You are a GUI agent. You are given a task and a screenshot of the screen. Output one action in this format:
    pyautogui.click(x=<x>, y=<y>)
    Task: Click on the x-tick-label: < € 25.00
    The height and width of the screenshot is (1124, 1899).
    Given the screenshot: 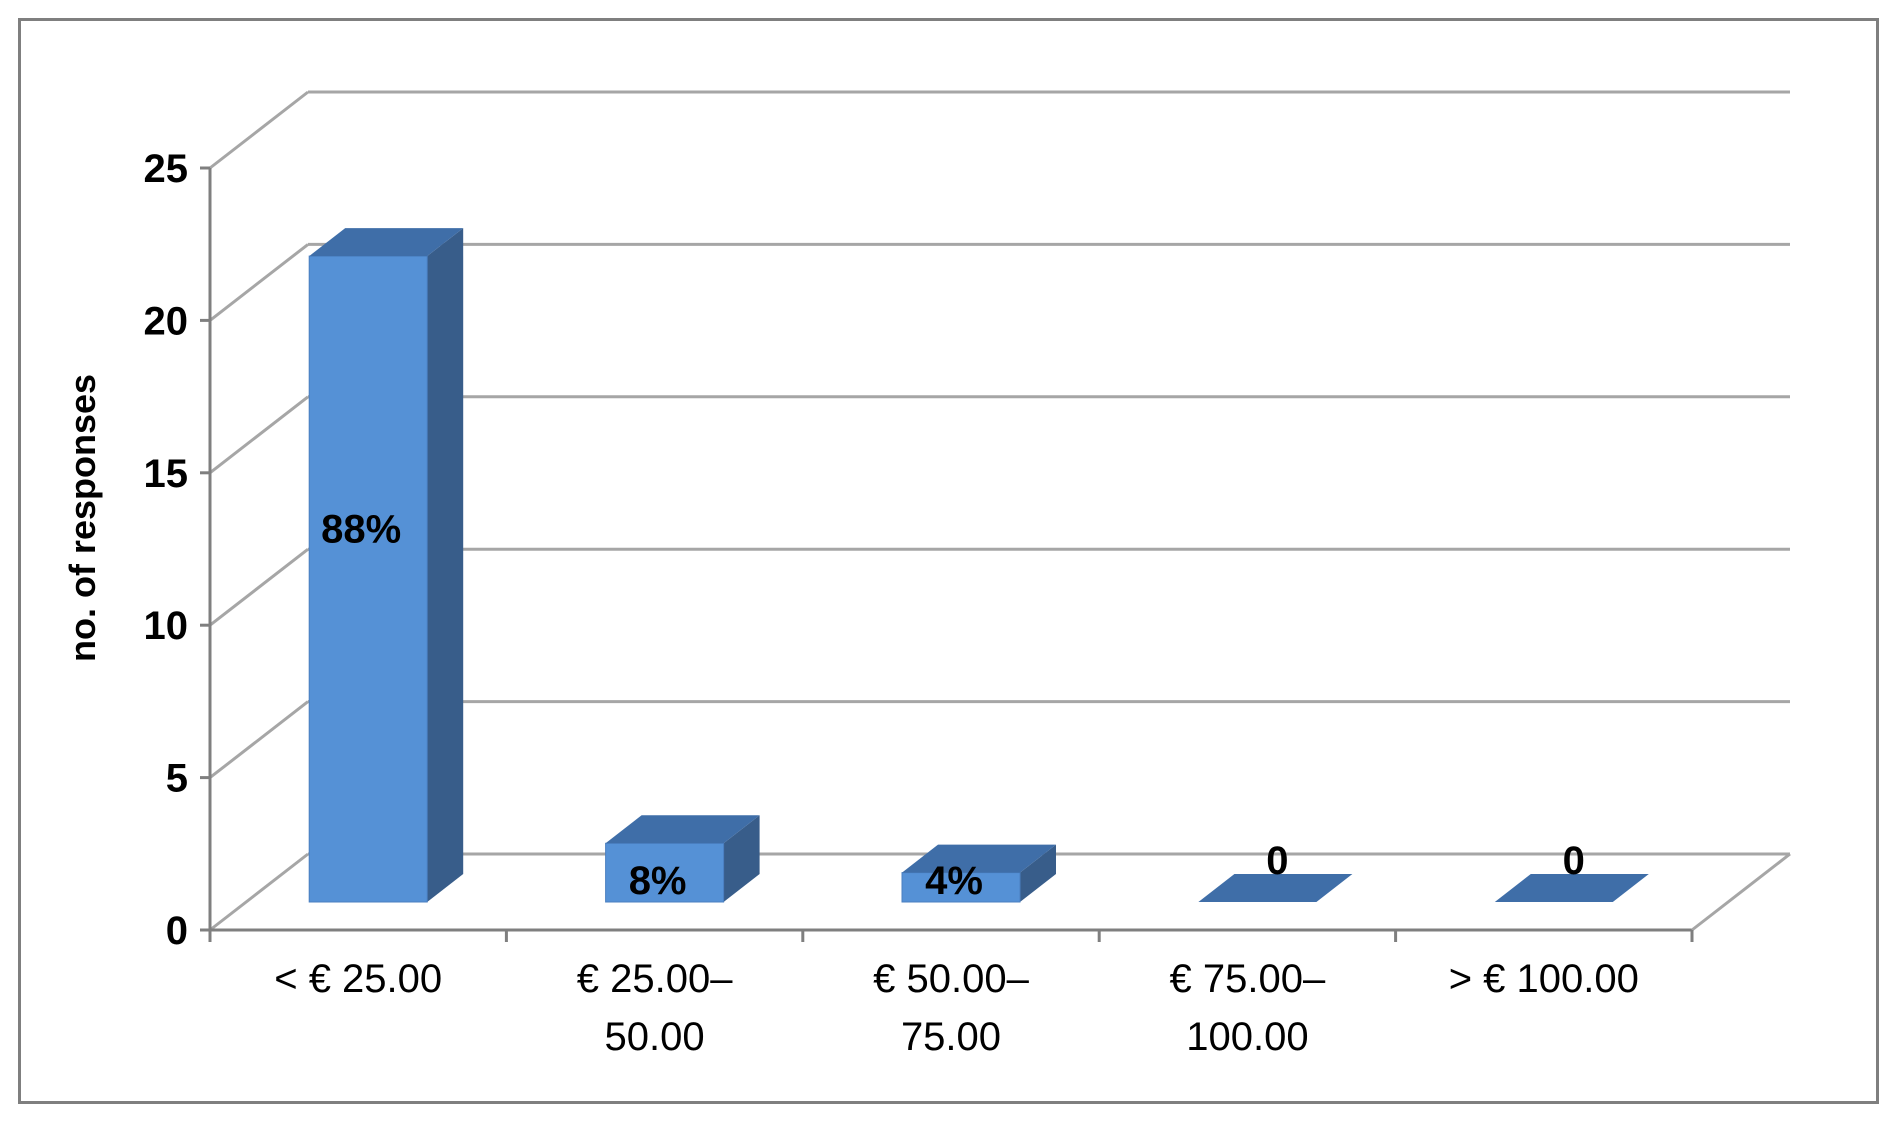 What is the action you would take?
    pyautogui.click(x=358, y=979)
    